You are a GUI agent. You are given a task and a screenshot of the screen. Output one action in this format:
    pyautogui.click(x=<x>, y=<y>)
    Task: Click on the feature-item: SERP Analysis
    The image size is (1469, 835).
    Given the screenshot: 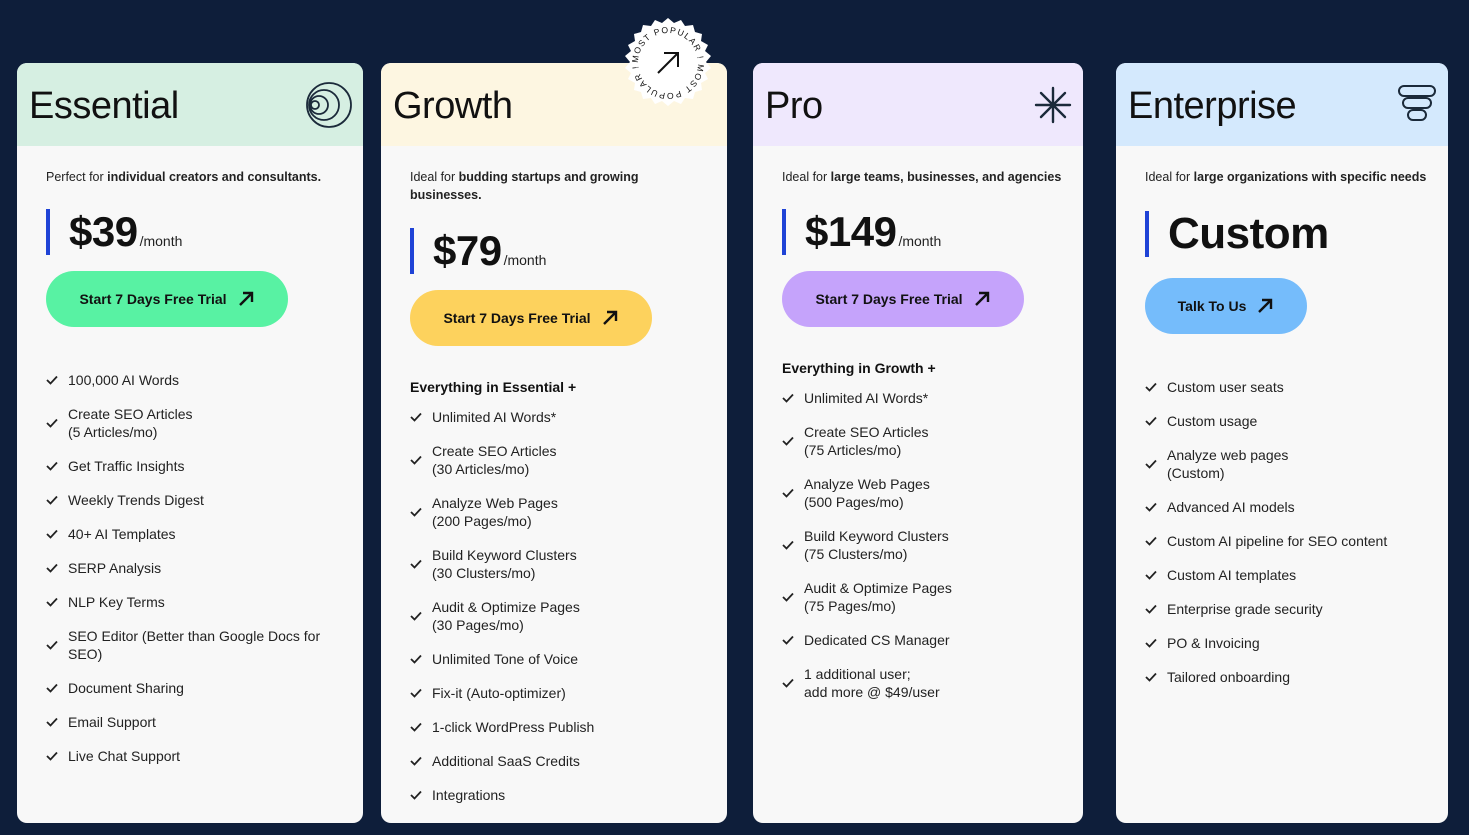 What is the action you would take?
    pyautogui.click(x=199, y=568)
    